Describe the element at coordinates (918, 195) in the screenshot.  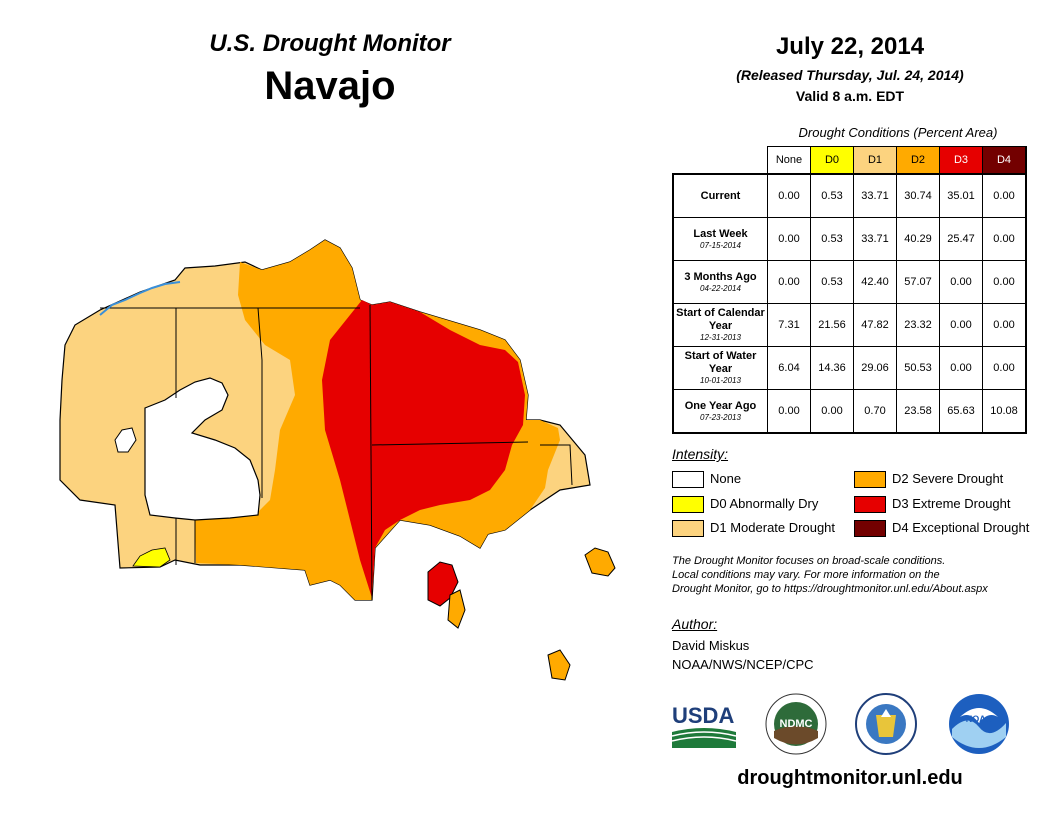
I see `cell-value: 30.74` at that location.